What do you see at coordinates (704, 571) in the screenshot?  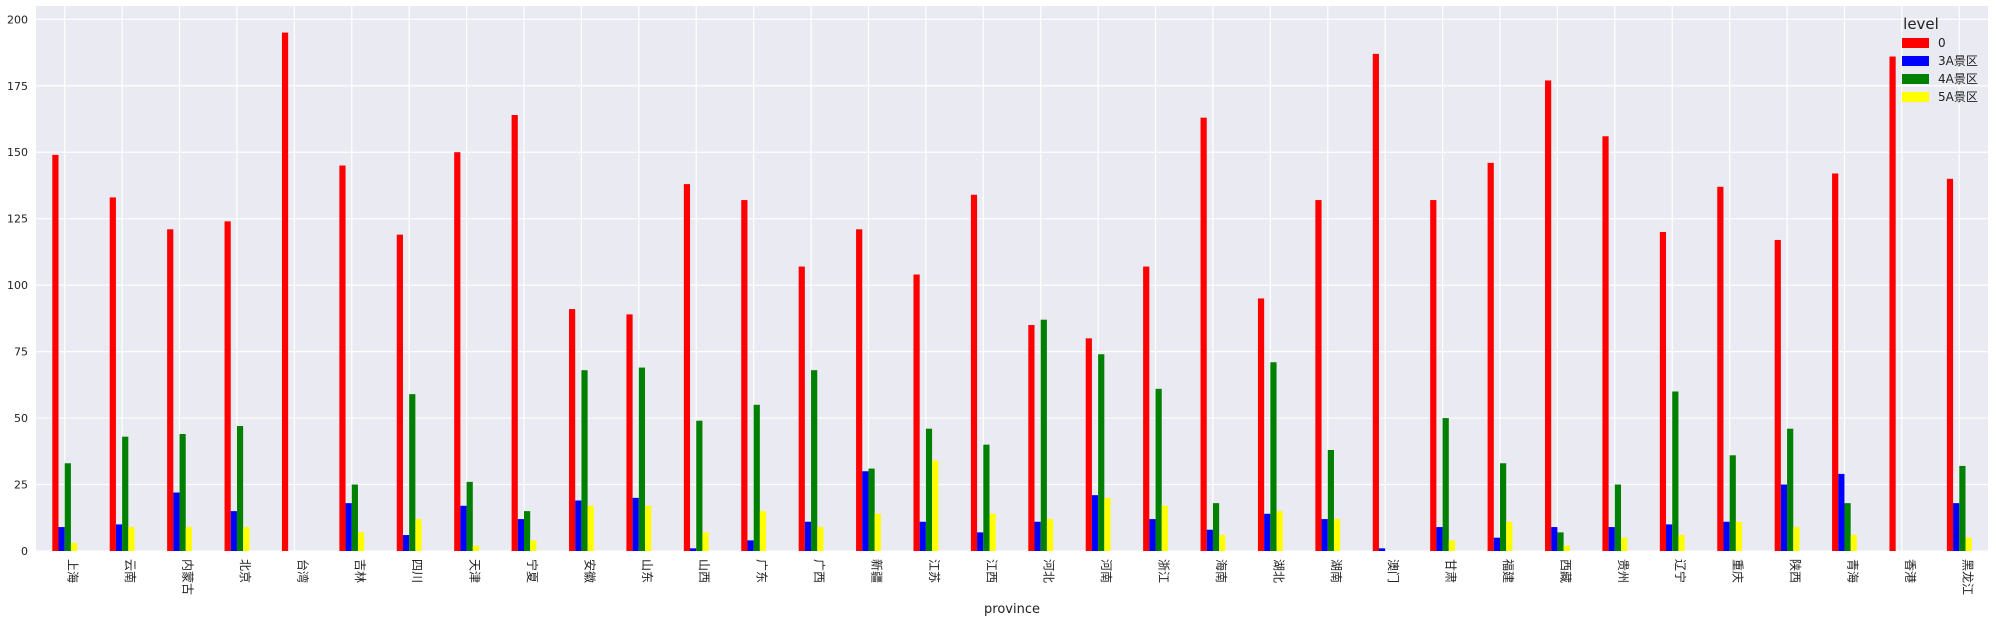 I see `x-tick-label: 山西` at bounding box center [704, 571].